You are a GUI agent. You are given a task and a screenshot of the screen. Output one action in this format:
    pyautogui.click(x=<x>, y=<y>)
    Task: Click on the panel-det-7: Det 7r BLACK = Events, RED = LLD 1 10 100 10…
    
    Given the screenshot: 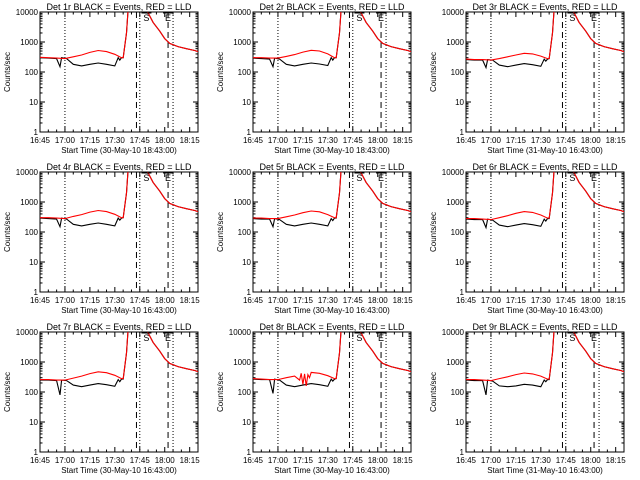 What is the action you would take?
    pyautogui.click(x=101, y=398)
    